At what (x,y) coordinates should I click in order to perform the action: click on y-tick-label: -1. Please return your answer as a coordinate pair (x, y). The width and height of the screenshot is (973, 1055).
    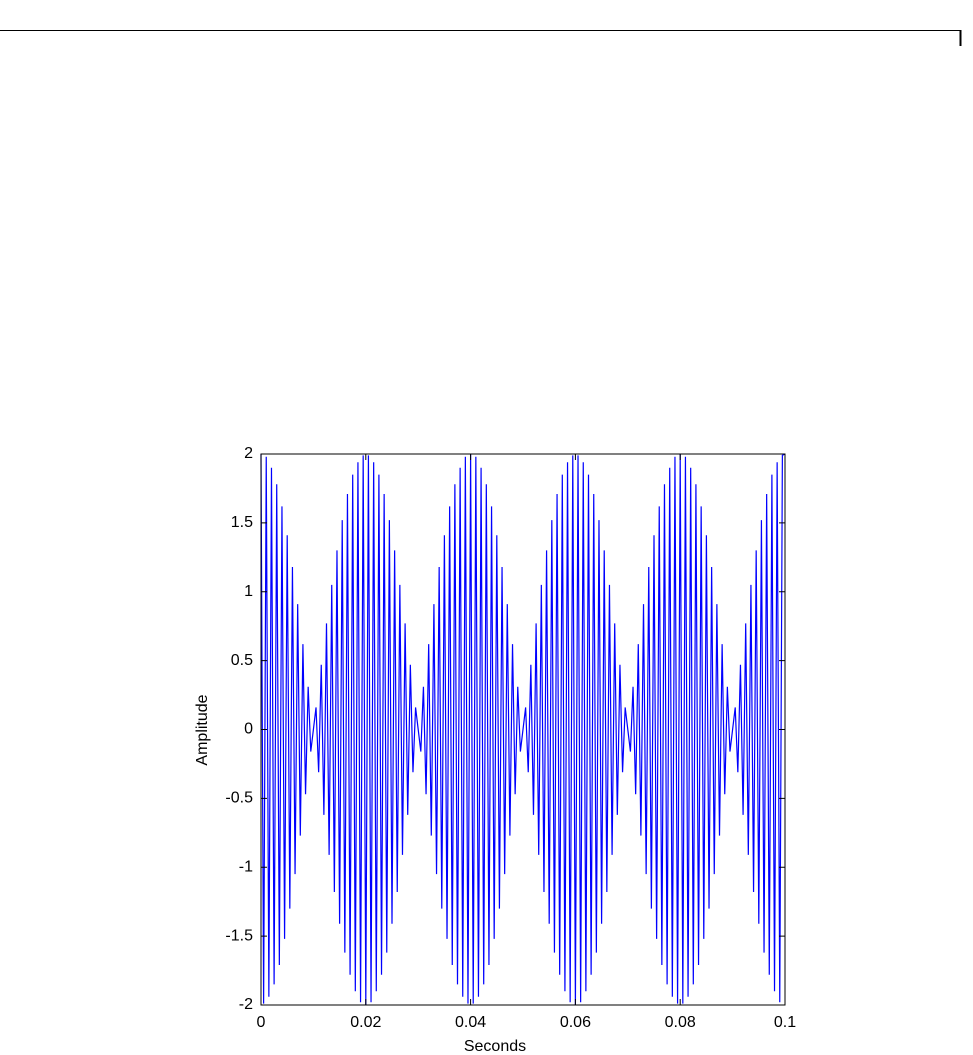
    Looking at the image, I should click on (246, 866).